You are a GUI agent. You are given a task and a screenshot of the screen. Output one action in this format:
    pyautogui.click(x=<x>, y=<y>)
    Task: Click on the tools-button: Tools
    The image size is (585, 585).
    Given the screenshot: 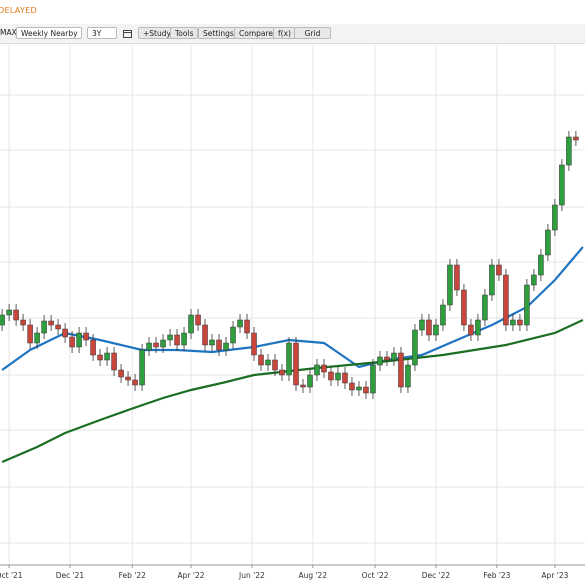 What is the action you would take?
    pyautogui.click(x=184, y=33)
    